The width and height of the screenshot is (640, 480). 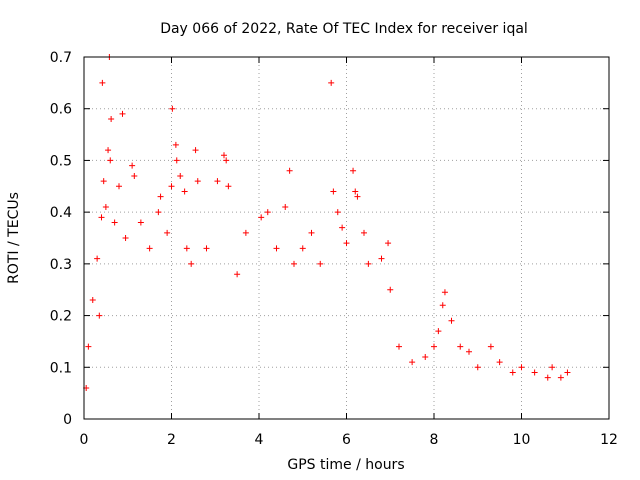 What do you see at coordinates (609, 440) in the screenshot?
I see `x-tick-label: 12` at bounding box center [609, 440].